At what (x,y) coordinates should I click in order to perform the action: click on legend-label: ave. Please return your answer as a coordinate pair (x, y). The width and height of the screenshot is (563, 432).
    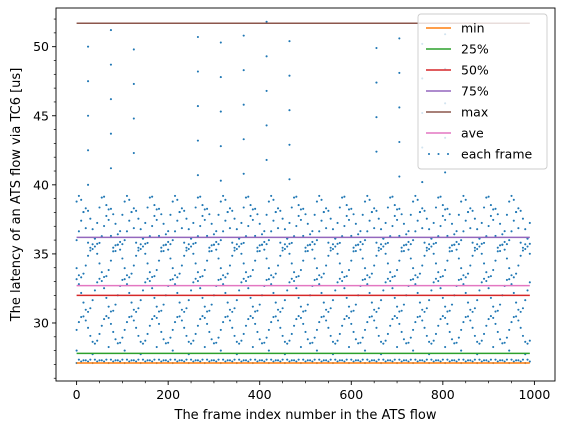
    Looking at the image, I should click on (472, 133).